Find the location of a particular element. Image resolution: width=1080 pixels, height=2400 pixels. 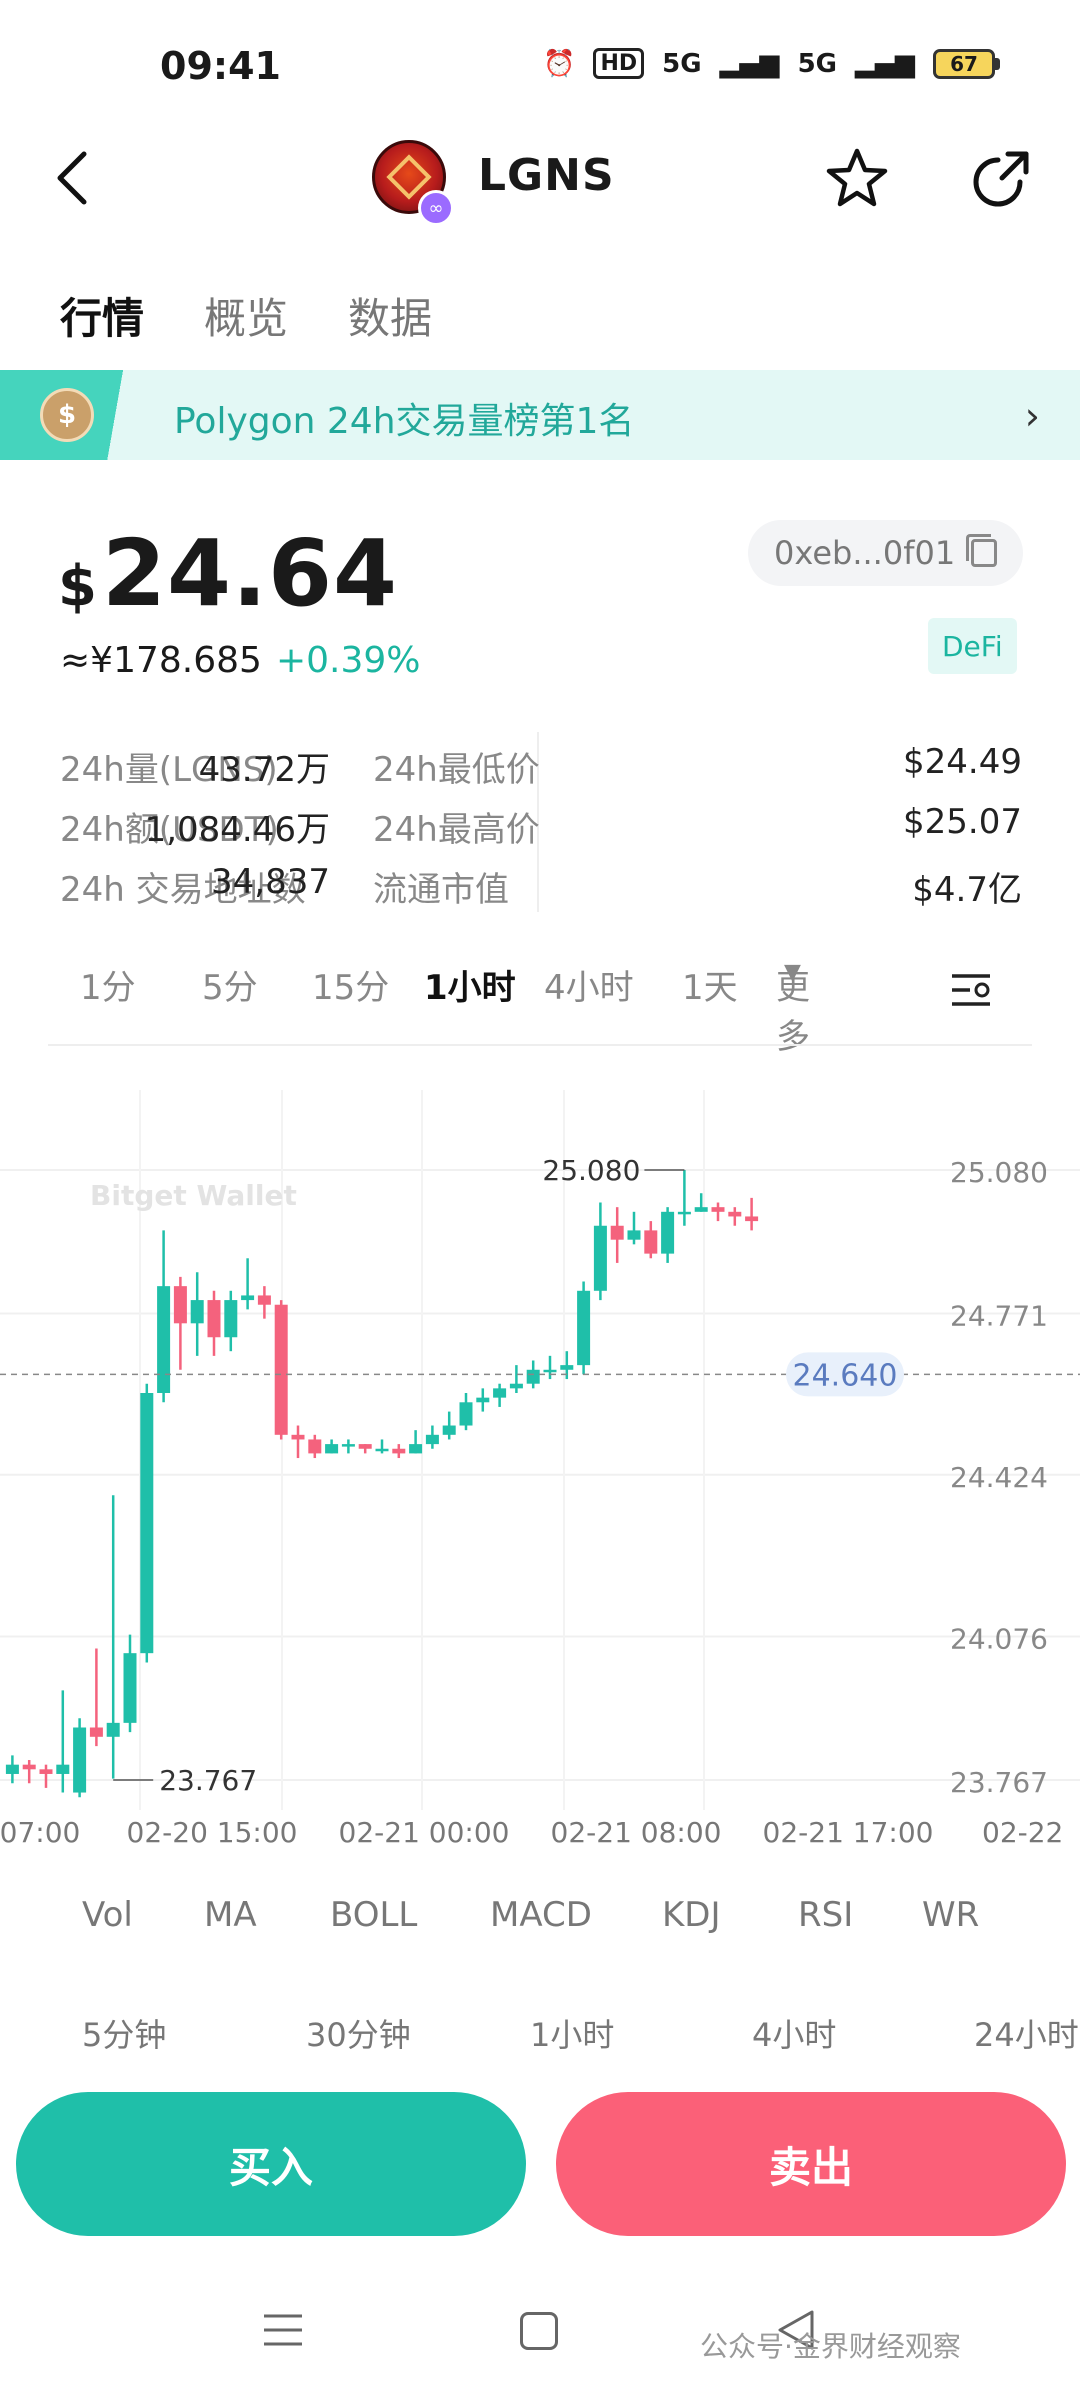

y-tick-label: 24.076 is located at coordinates (999, 1638).